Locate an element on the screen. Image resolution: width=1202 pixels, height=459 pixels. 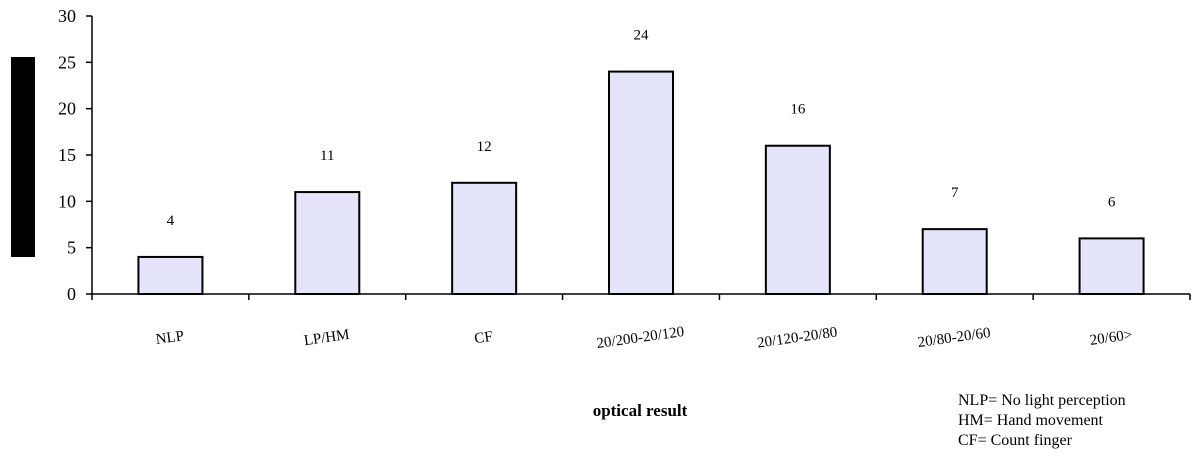
data-label-1: 11 is located at coordinates (327, 156).